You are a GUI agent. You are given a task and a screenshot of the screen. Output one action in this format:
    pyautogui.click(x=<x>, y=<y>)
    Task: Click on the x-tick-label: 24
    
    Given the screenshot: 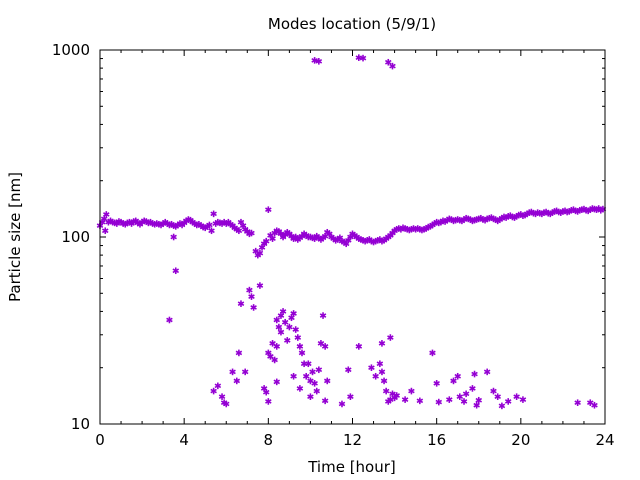 What is the action you would take?
    pyautogui.click(x=604, y=440)
    